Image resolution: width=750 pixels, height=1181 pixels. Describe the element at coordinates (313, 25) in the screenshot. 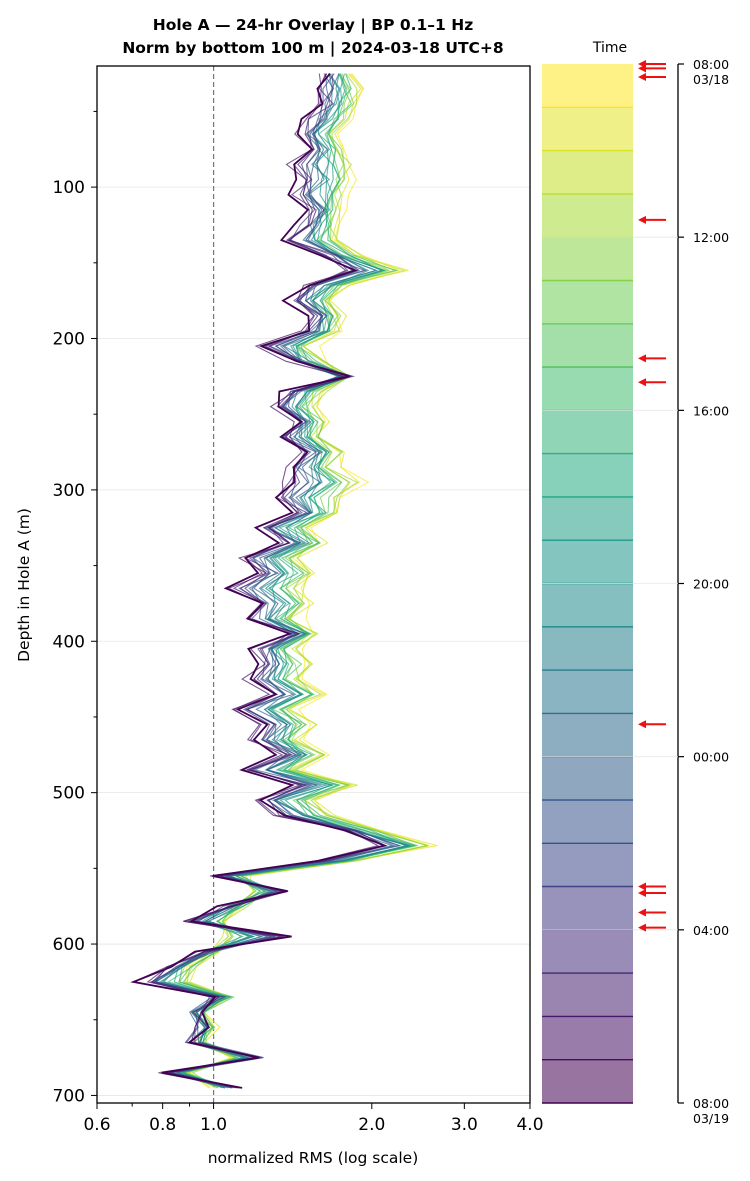

I see `chart-title-line1: Hole A — 24-hr Overlay | BP 0.1–1 Hz` at that location.